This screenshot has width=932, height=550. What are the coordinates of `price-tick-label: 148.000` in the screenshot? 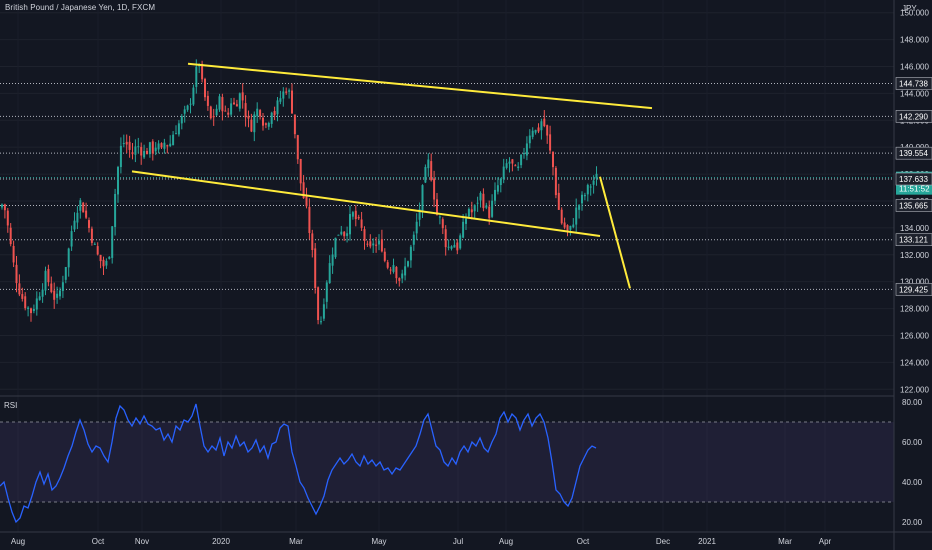 It's located at (914, 40).